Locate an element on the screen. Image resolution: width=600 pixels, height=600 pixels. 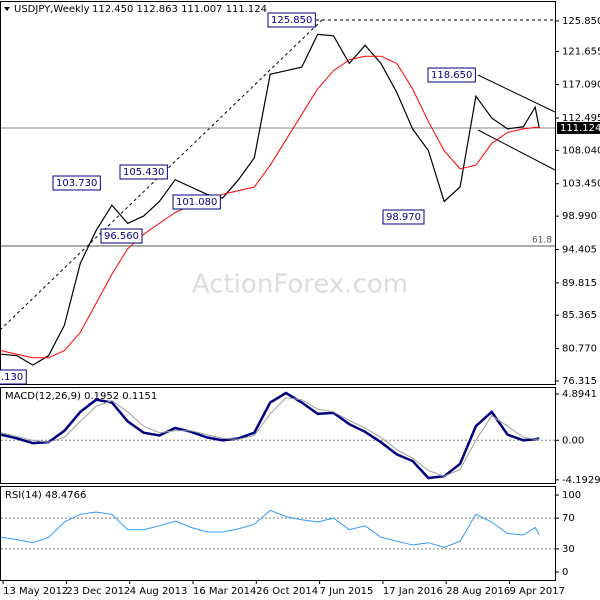
x-tick-label: 13 May 2012 is located at coordinates (35, 591).